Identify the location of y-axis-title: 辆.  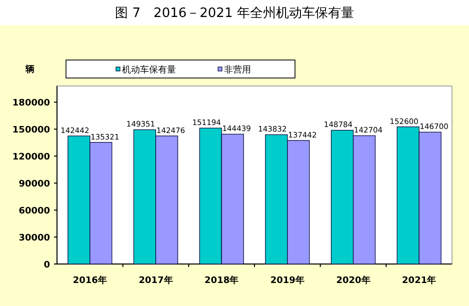
(29, 69).